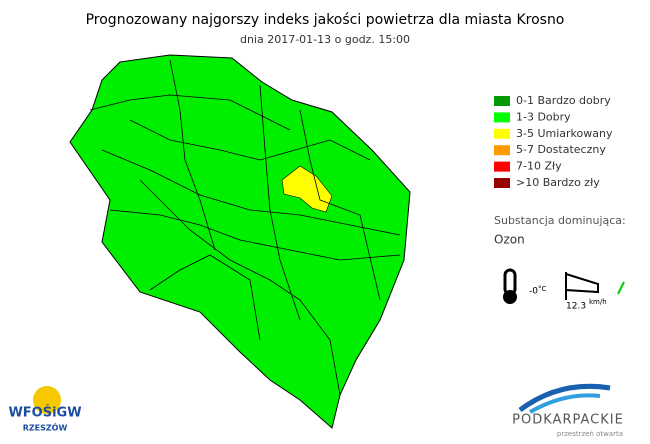 This screenshot has width=650, height=444. Describe the element at coordinates (539, 166) in the screenshot. I see `legend-label: 7-10 Zły` at that location.